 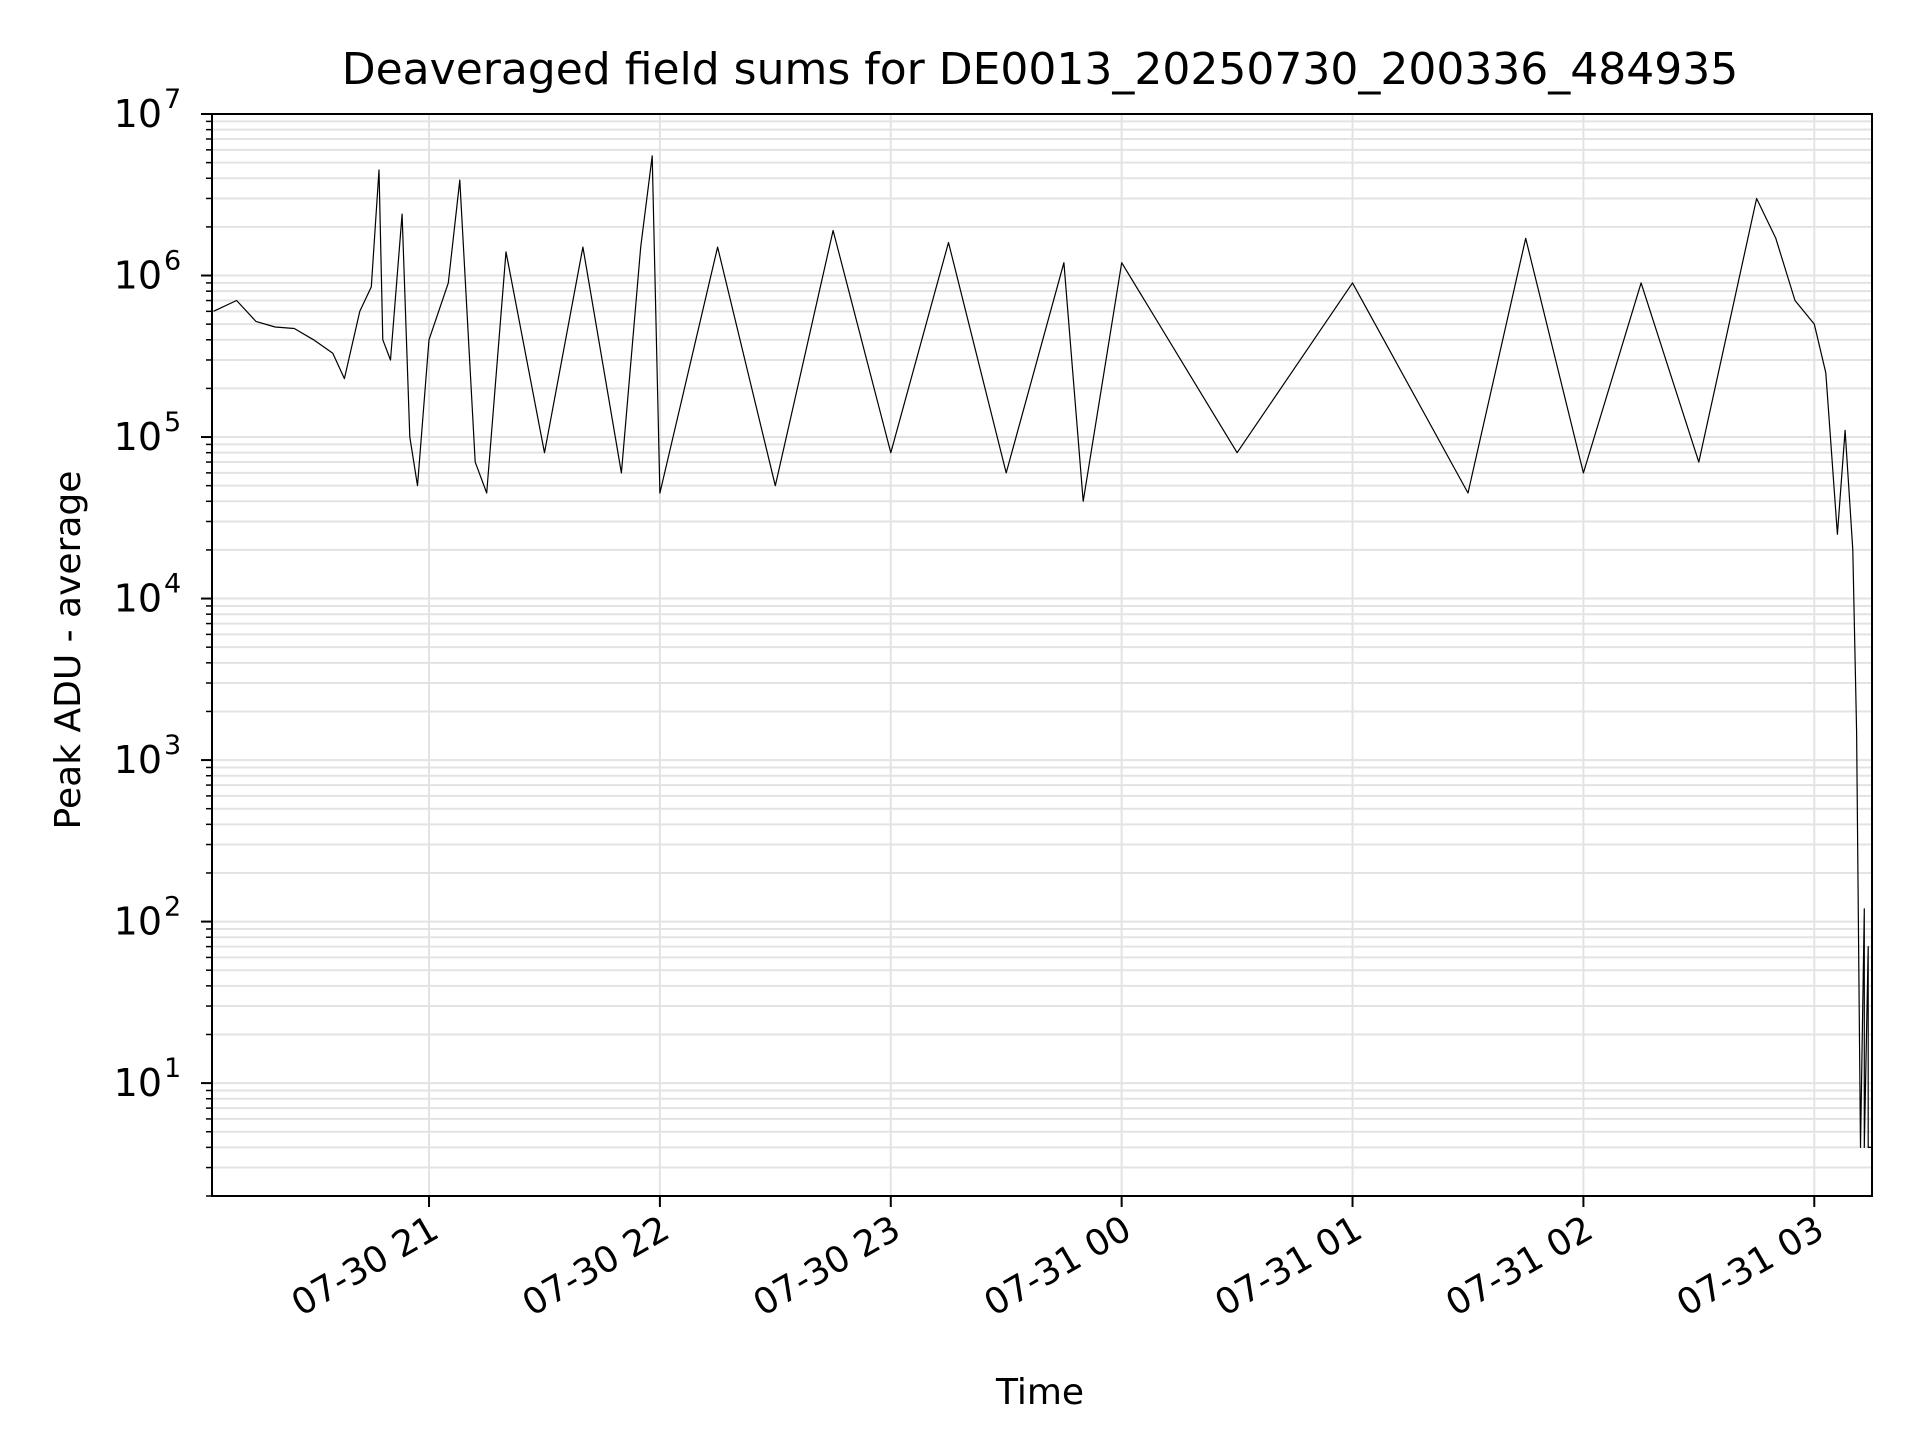 I want to click on y-tick-label-exponent: 1, so click(x=172, y=1068).